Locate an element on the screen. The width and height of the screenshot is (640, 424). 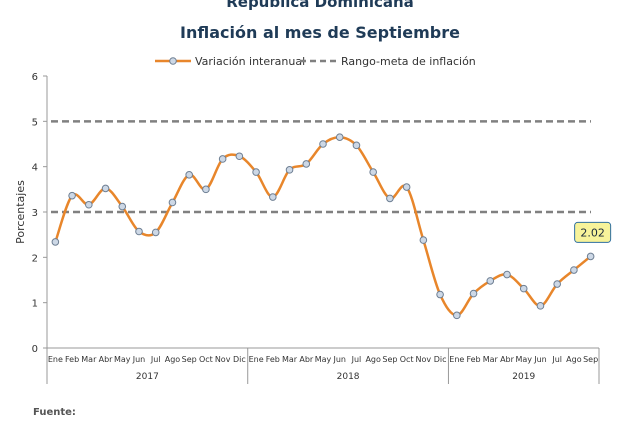
y-axis-label: Porcentajes is located at coordinates (20, 212).